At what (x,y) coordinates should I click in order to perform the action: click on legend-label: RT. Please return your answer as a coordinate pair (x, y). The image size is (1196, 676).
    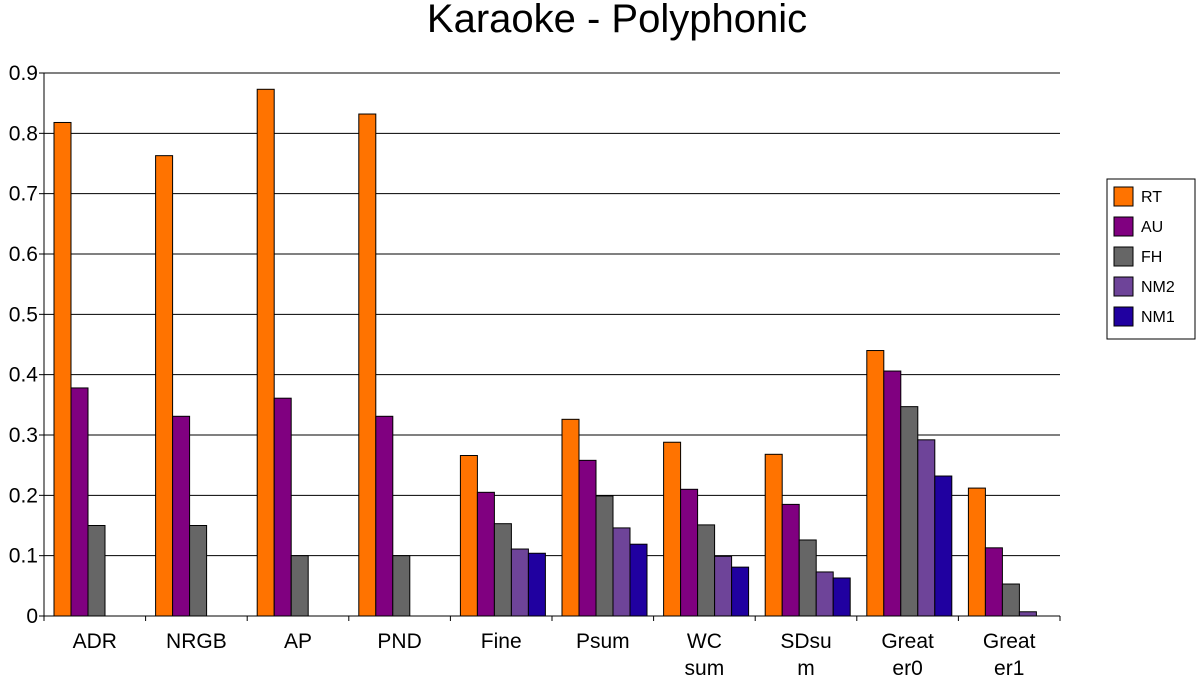
    Looking at the image, I should click on (1151, 197).